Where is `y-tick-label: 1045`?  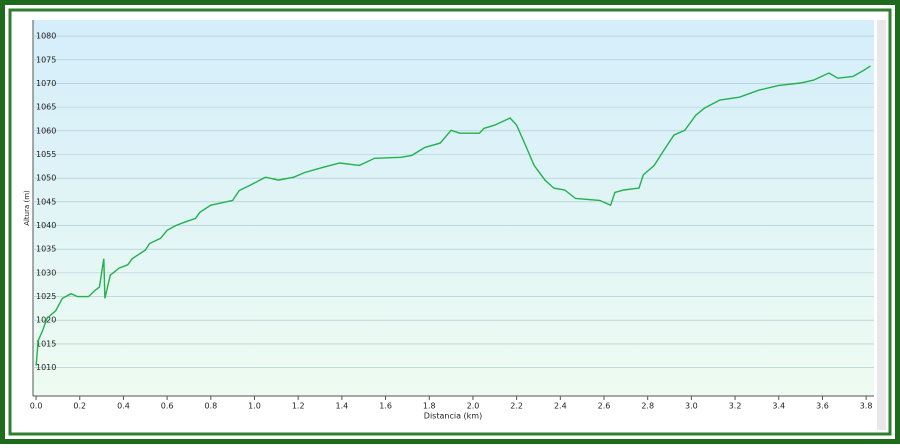 y-tick-label: 1045 is located at coordinates (46, 201).